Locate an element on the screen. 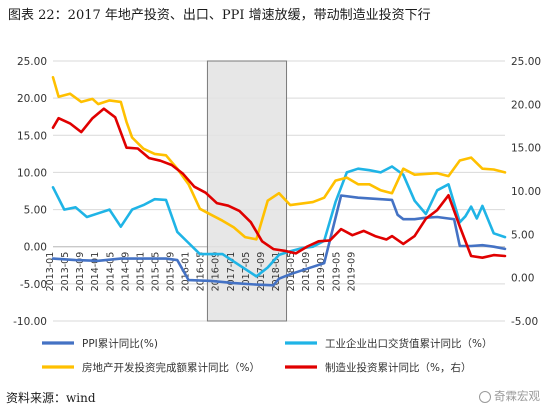 This screenshot has height=412, width=550. figure-title: 图表 22：2017 年地产投资、出口、PPI 增速放缓，带动制造业投资下行 is located at coordinates (219, 15).